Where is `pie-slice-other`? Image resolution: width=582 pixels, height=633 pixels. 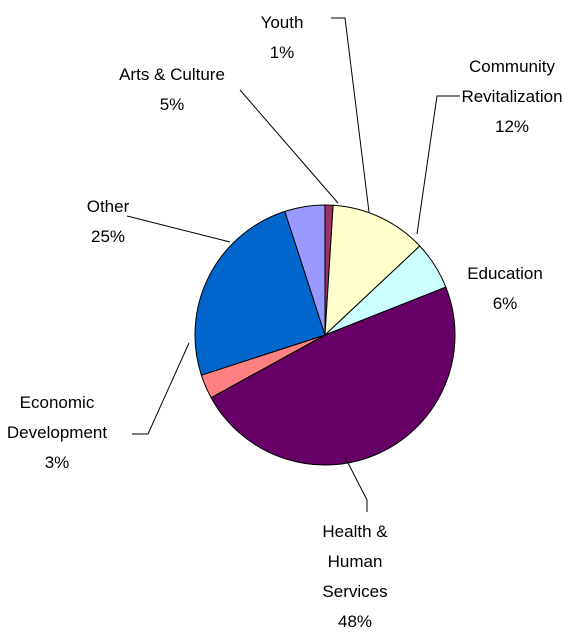 pie-slice-other is located at coordinates (260, 293).